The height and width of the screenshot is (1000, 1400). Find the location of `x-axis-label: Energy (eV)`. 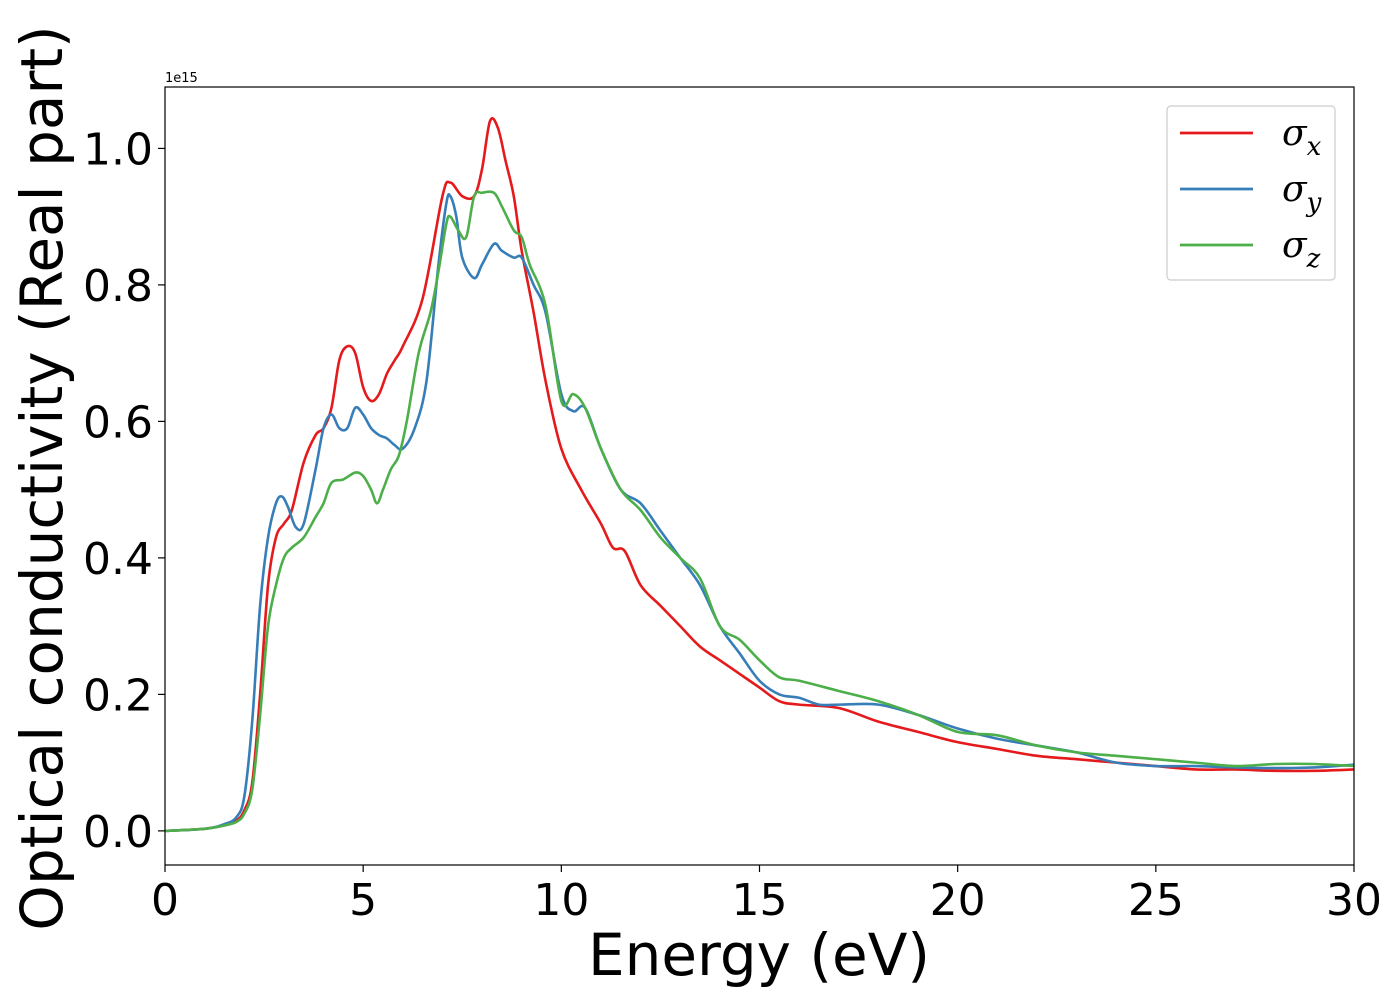

x-axis-label: Energy (eV) is located at coordinates (759, 955).